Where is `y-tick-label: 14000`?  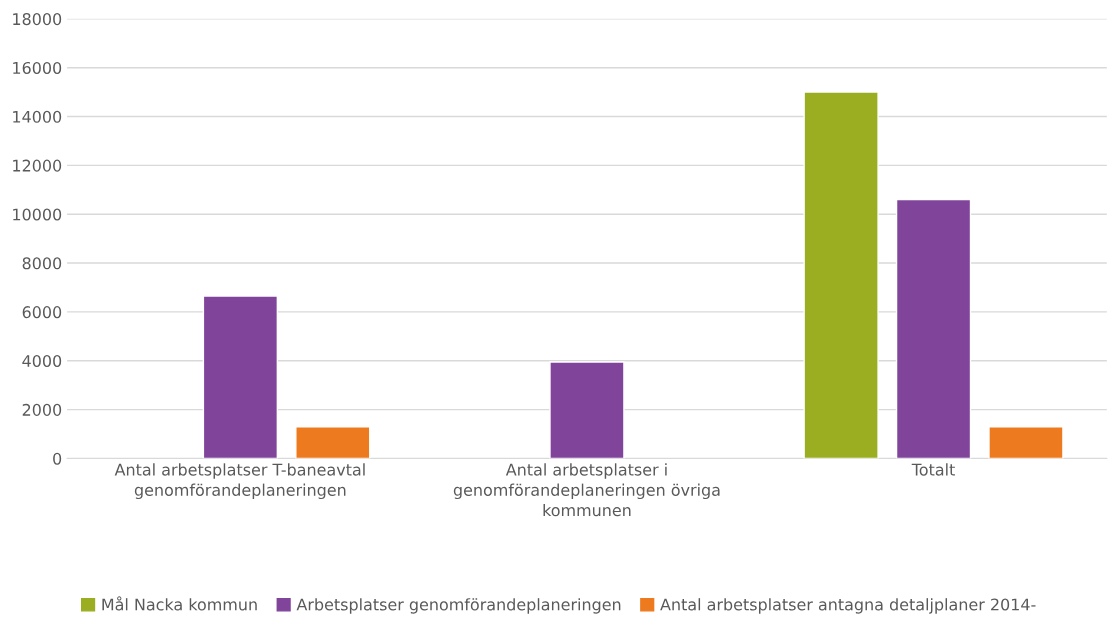
y-tick-label: 14000 is located at coordinates (37, 116).